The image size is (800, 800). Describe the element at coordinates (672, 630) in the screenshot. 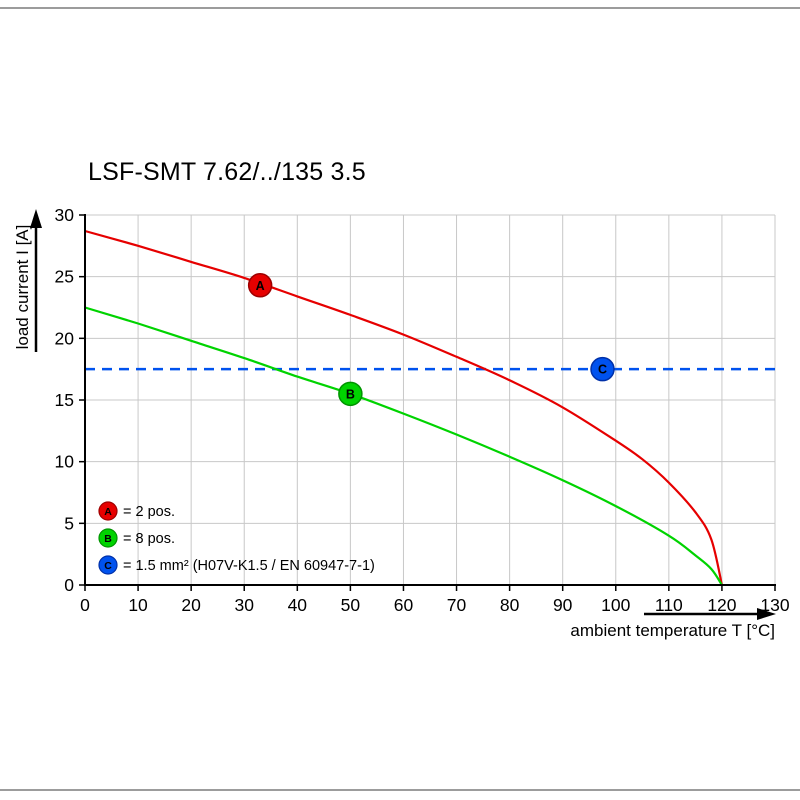

I see `x-axis-label: ambient temperature T [°C]` at that location.